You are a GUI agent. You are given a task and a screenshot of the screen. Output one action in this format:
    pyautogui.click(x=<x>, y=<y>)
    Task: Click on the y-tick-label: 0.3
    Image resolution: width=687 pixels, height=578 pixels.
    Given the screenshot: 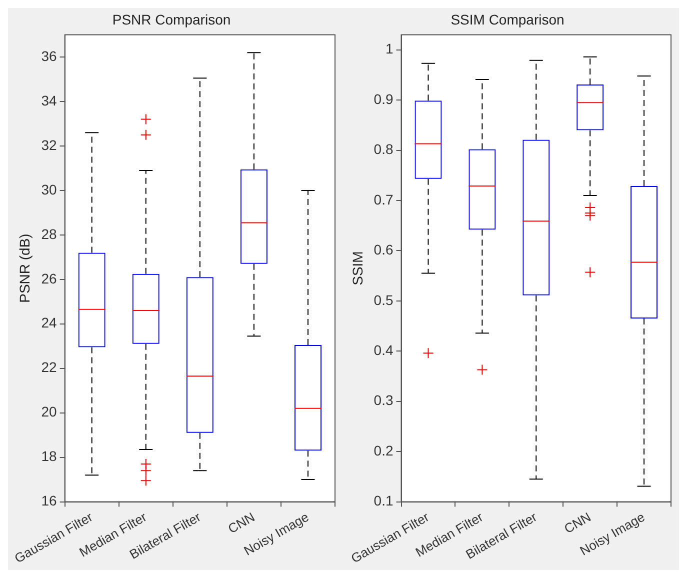 What is the action you would take?
    pyautogui.click(x=384, y=400)
    